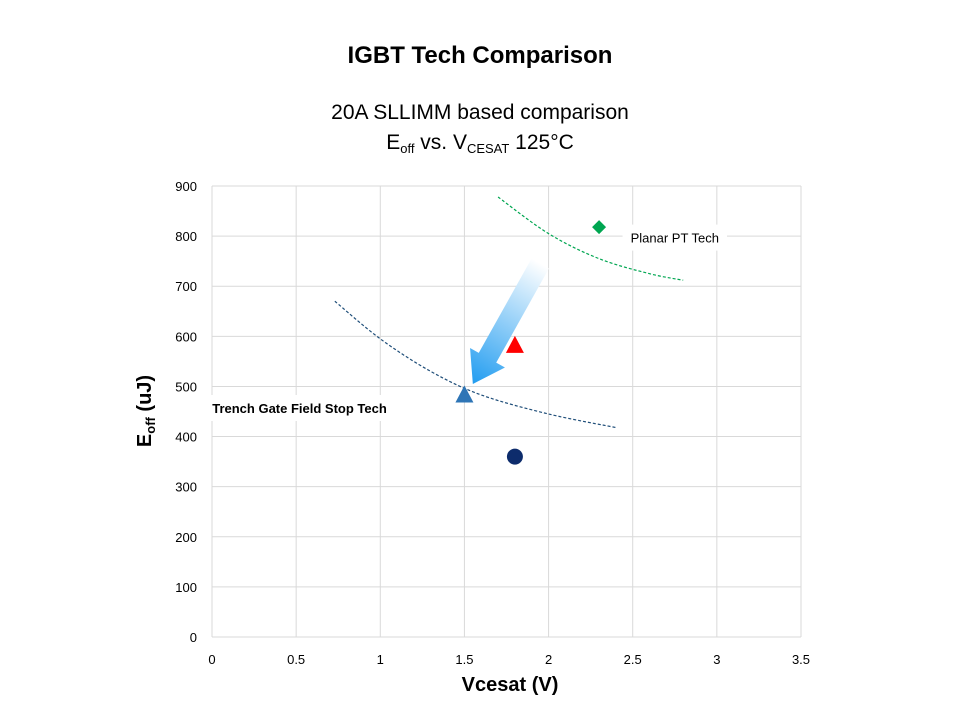  I want to click on subtitle-line-2: Eoff vs. VCESAT 125°C, so click(480, 143).